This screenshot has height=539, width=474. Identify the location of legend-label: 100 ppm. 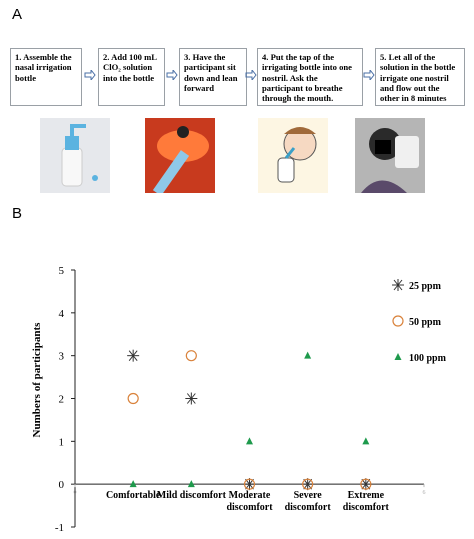
(428, 358).